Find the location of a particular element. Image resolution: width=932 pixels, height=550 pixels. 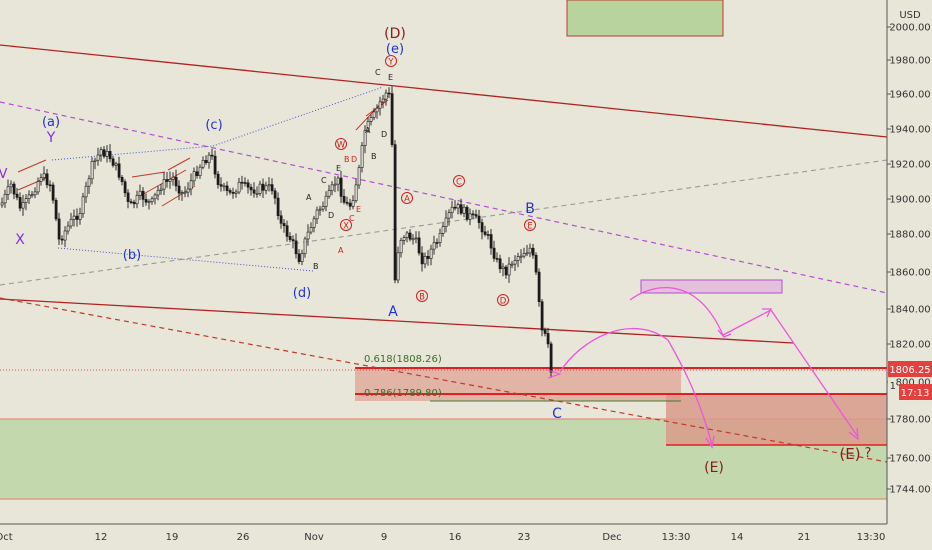

price-tick-label: 1820.00 is located at coordinates (909, 345).